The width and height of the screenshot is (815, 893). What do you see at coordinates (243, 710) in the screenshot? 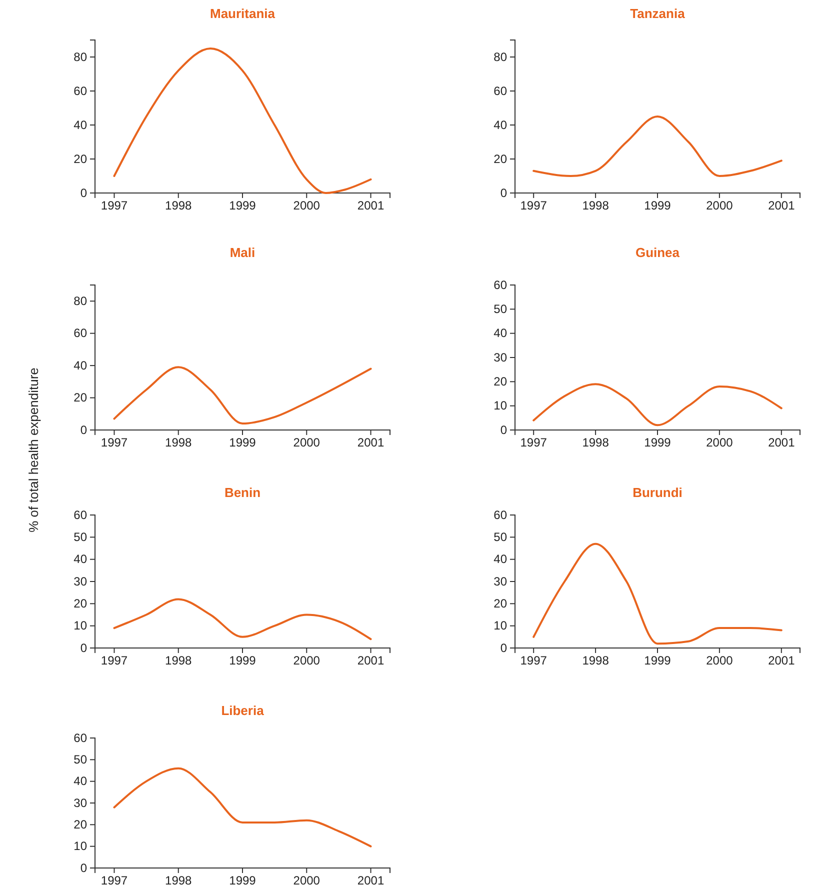
I see `chart-title: Liberia` at bounding box center [243, 710].